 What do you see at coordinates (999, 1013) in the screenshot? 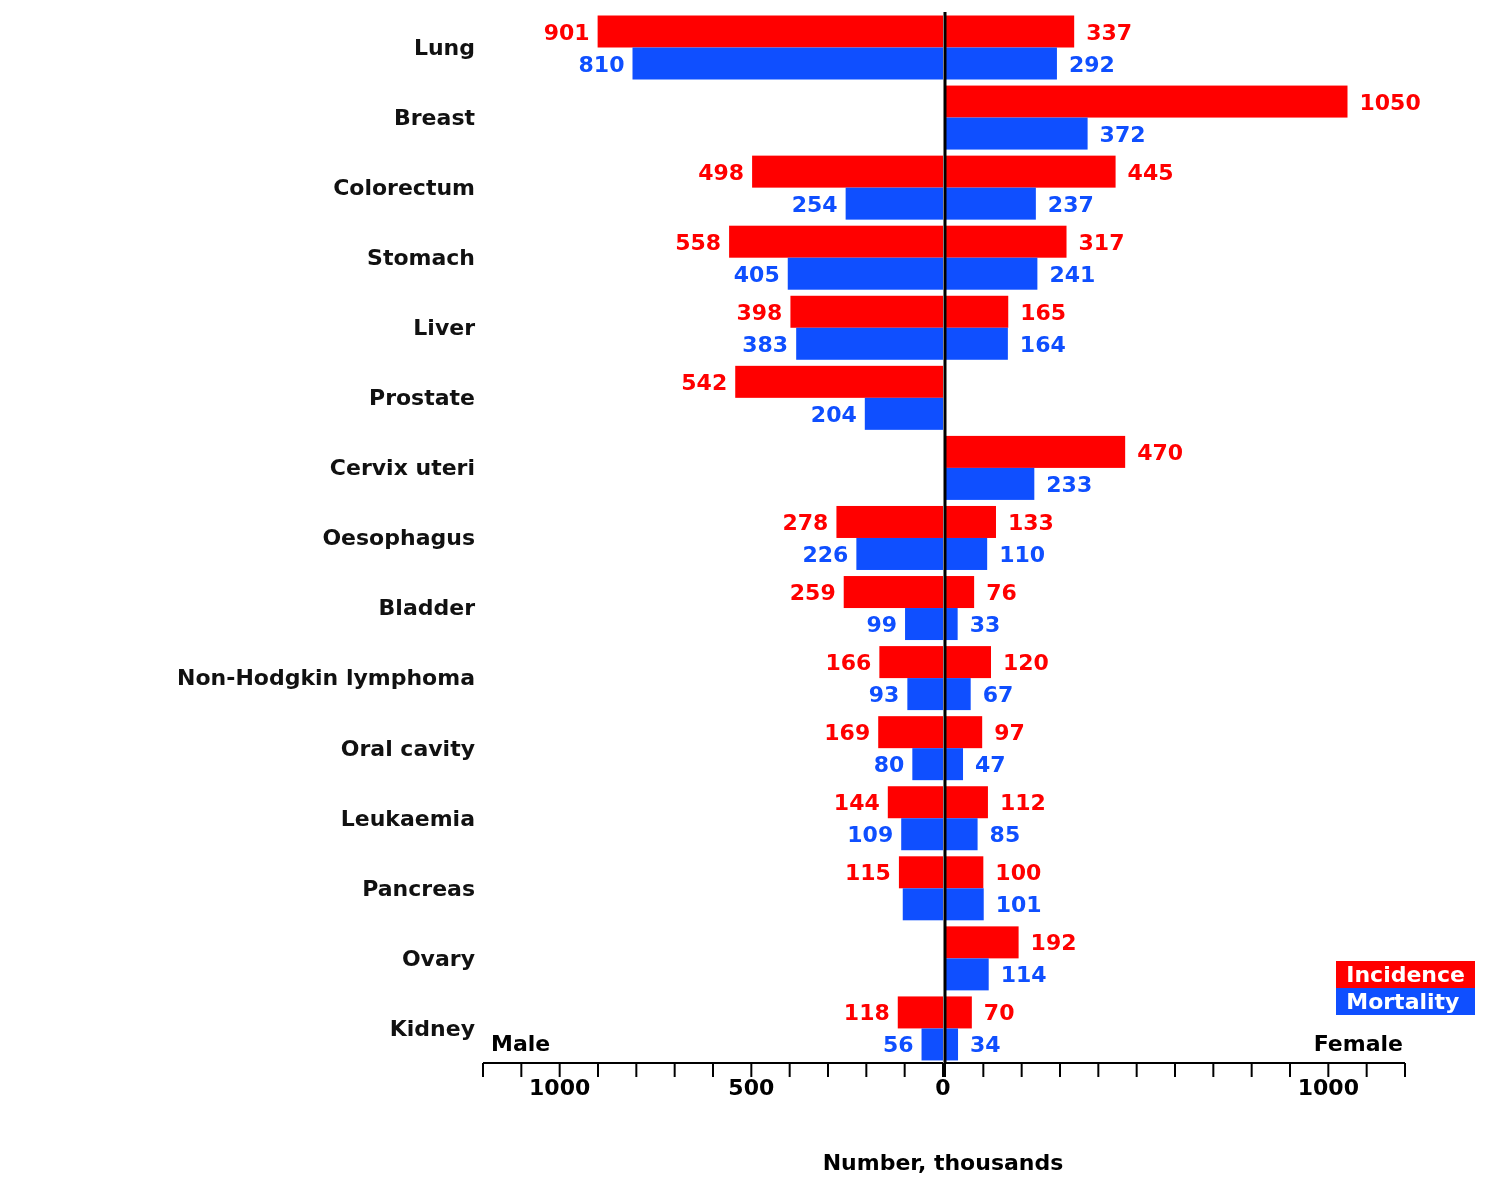
I see `data-label: 70` at bounding box center [999, 1013].